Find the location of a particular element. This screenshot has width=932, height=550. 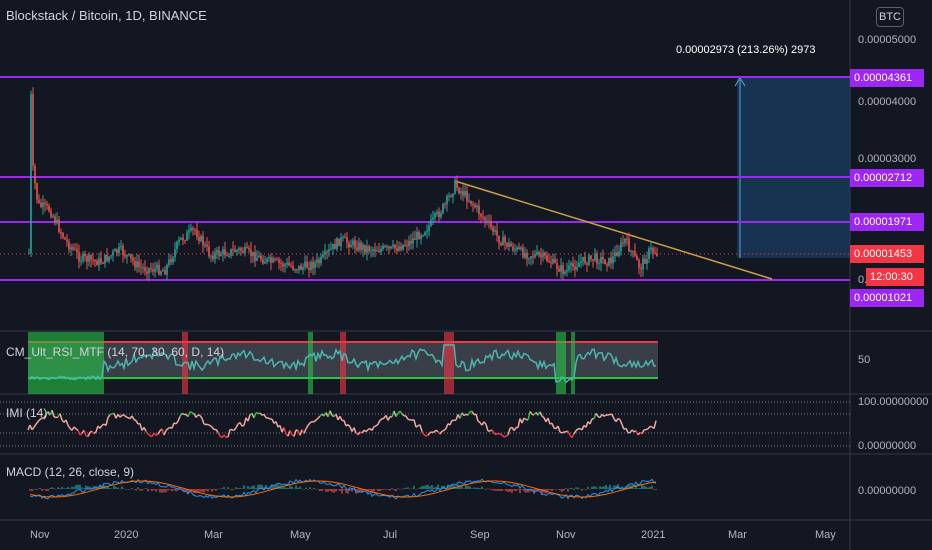

time-axis-label: 2020 is located at coordinates (126, 535).